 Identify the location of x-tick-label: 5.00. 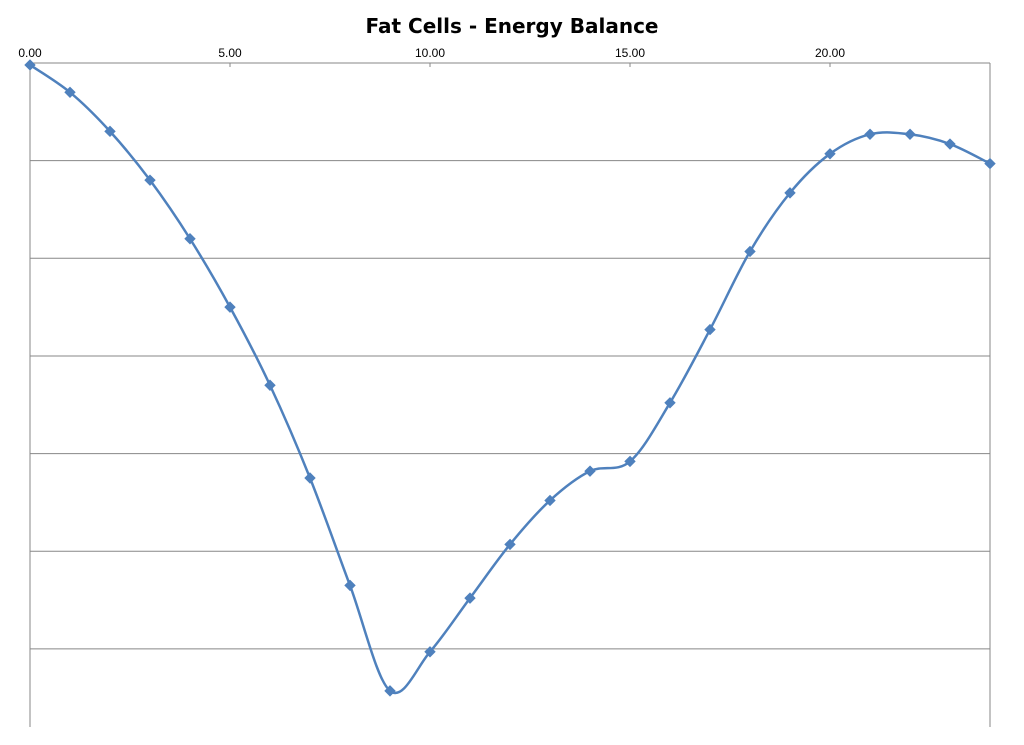
(230, 53).